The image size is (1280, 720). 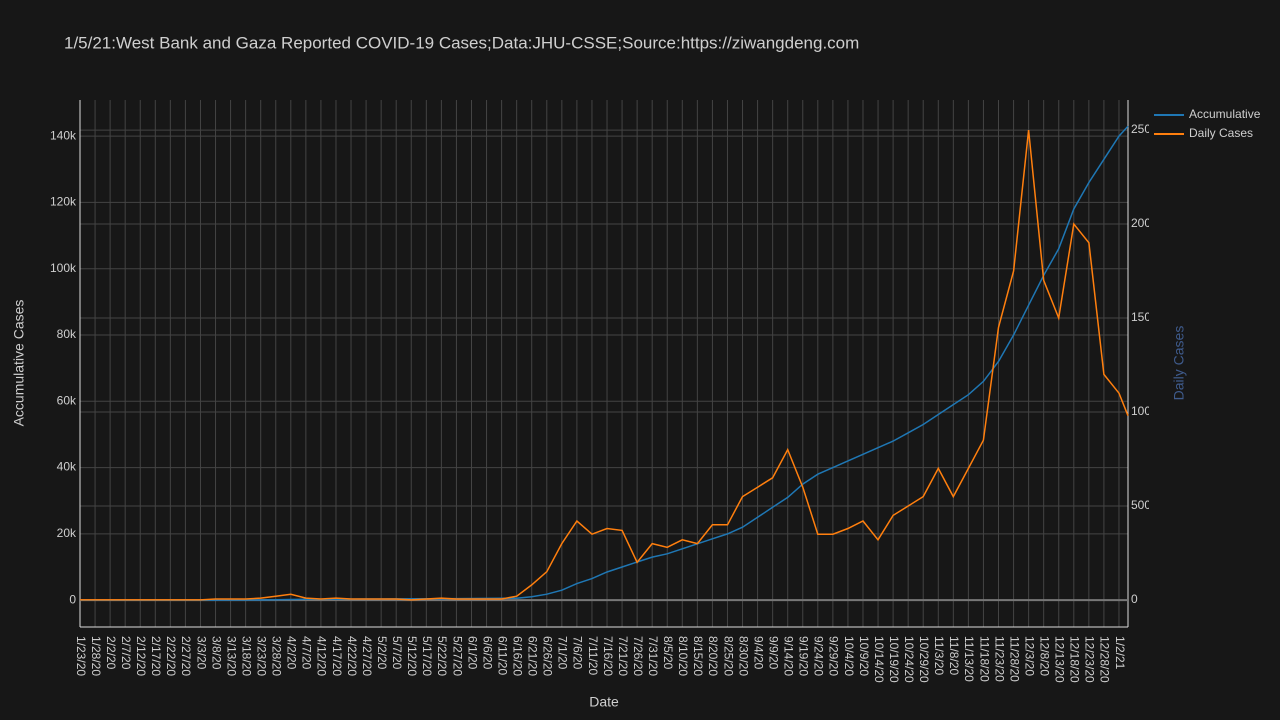 I want to click on x-tick-label: 3/28/20, so click(x=277, y=656).